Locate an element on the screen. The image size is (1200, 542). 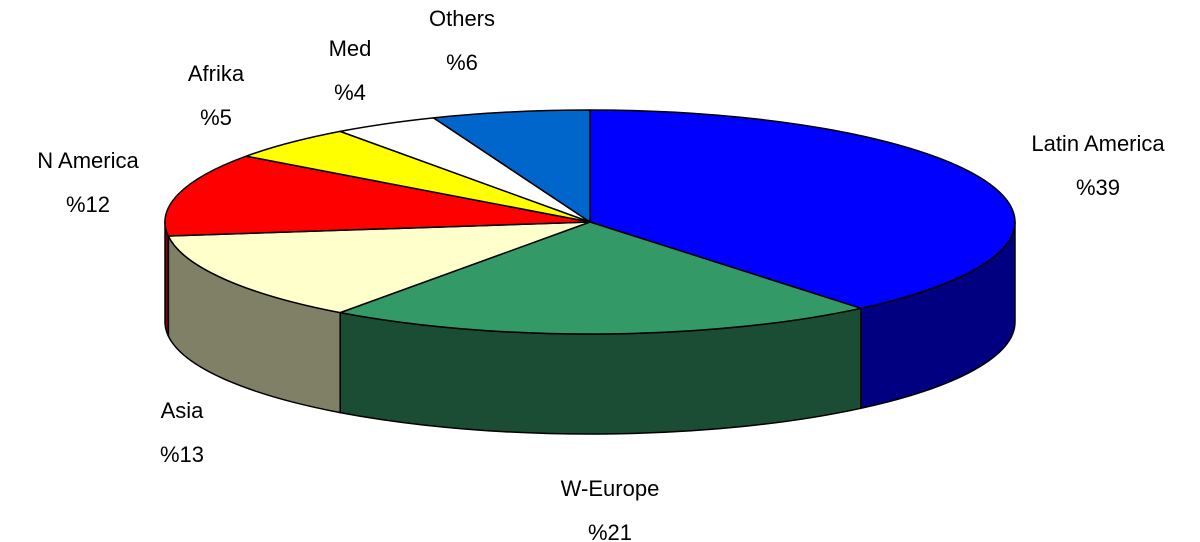
slice-label: N America is located at coordinates (88, 160).